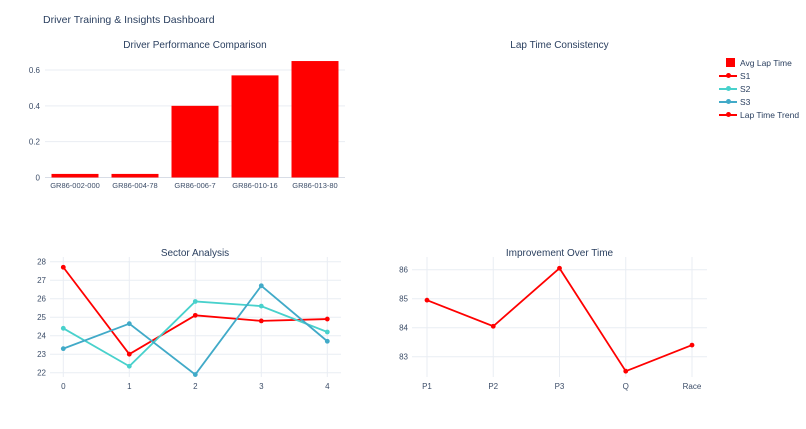 This screenshot has width=806, height=429. Describe the element at coordinates (403, 270) in the screenshot. I see `y-tick-label: 86` at that location.